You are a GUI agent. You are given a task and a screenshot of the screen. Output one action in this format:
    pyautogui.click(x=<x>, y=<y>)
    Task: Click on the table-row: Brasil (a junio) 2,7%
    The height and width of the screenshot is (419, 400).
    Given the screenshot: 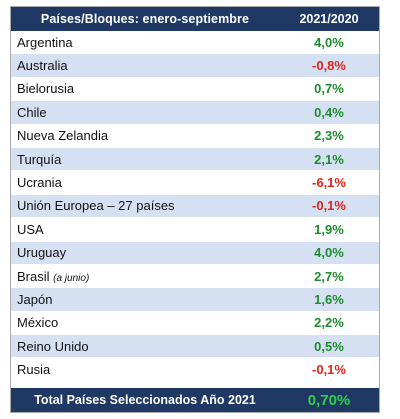 What is the action you would take?
    pyautogui.click(x=195, y=276)
    